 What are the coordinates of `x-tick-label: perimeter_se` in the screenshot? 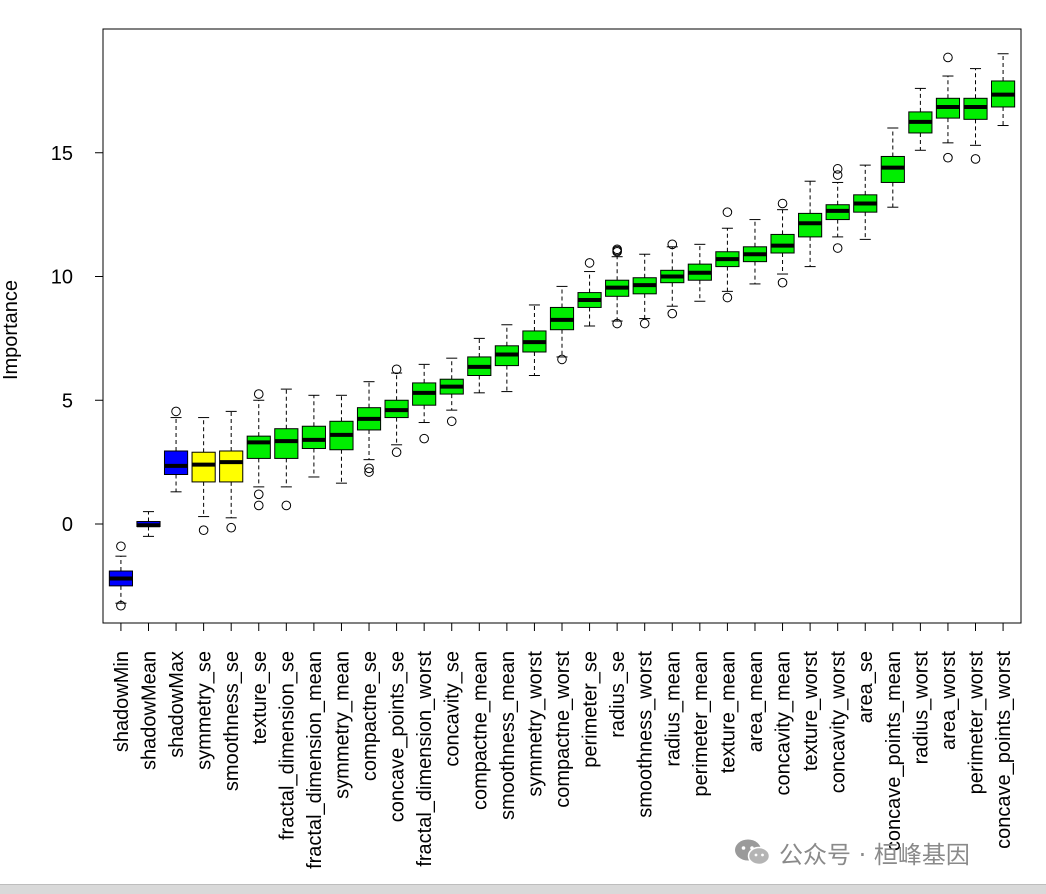 It's located at (591, 709).